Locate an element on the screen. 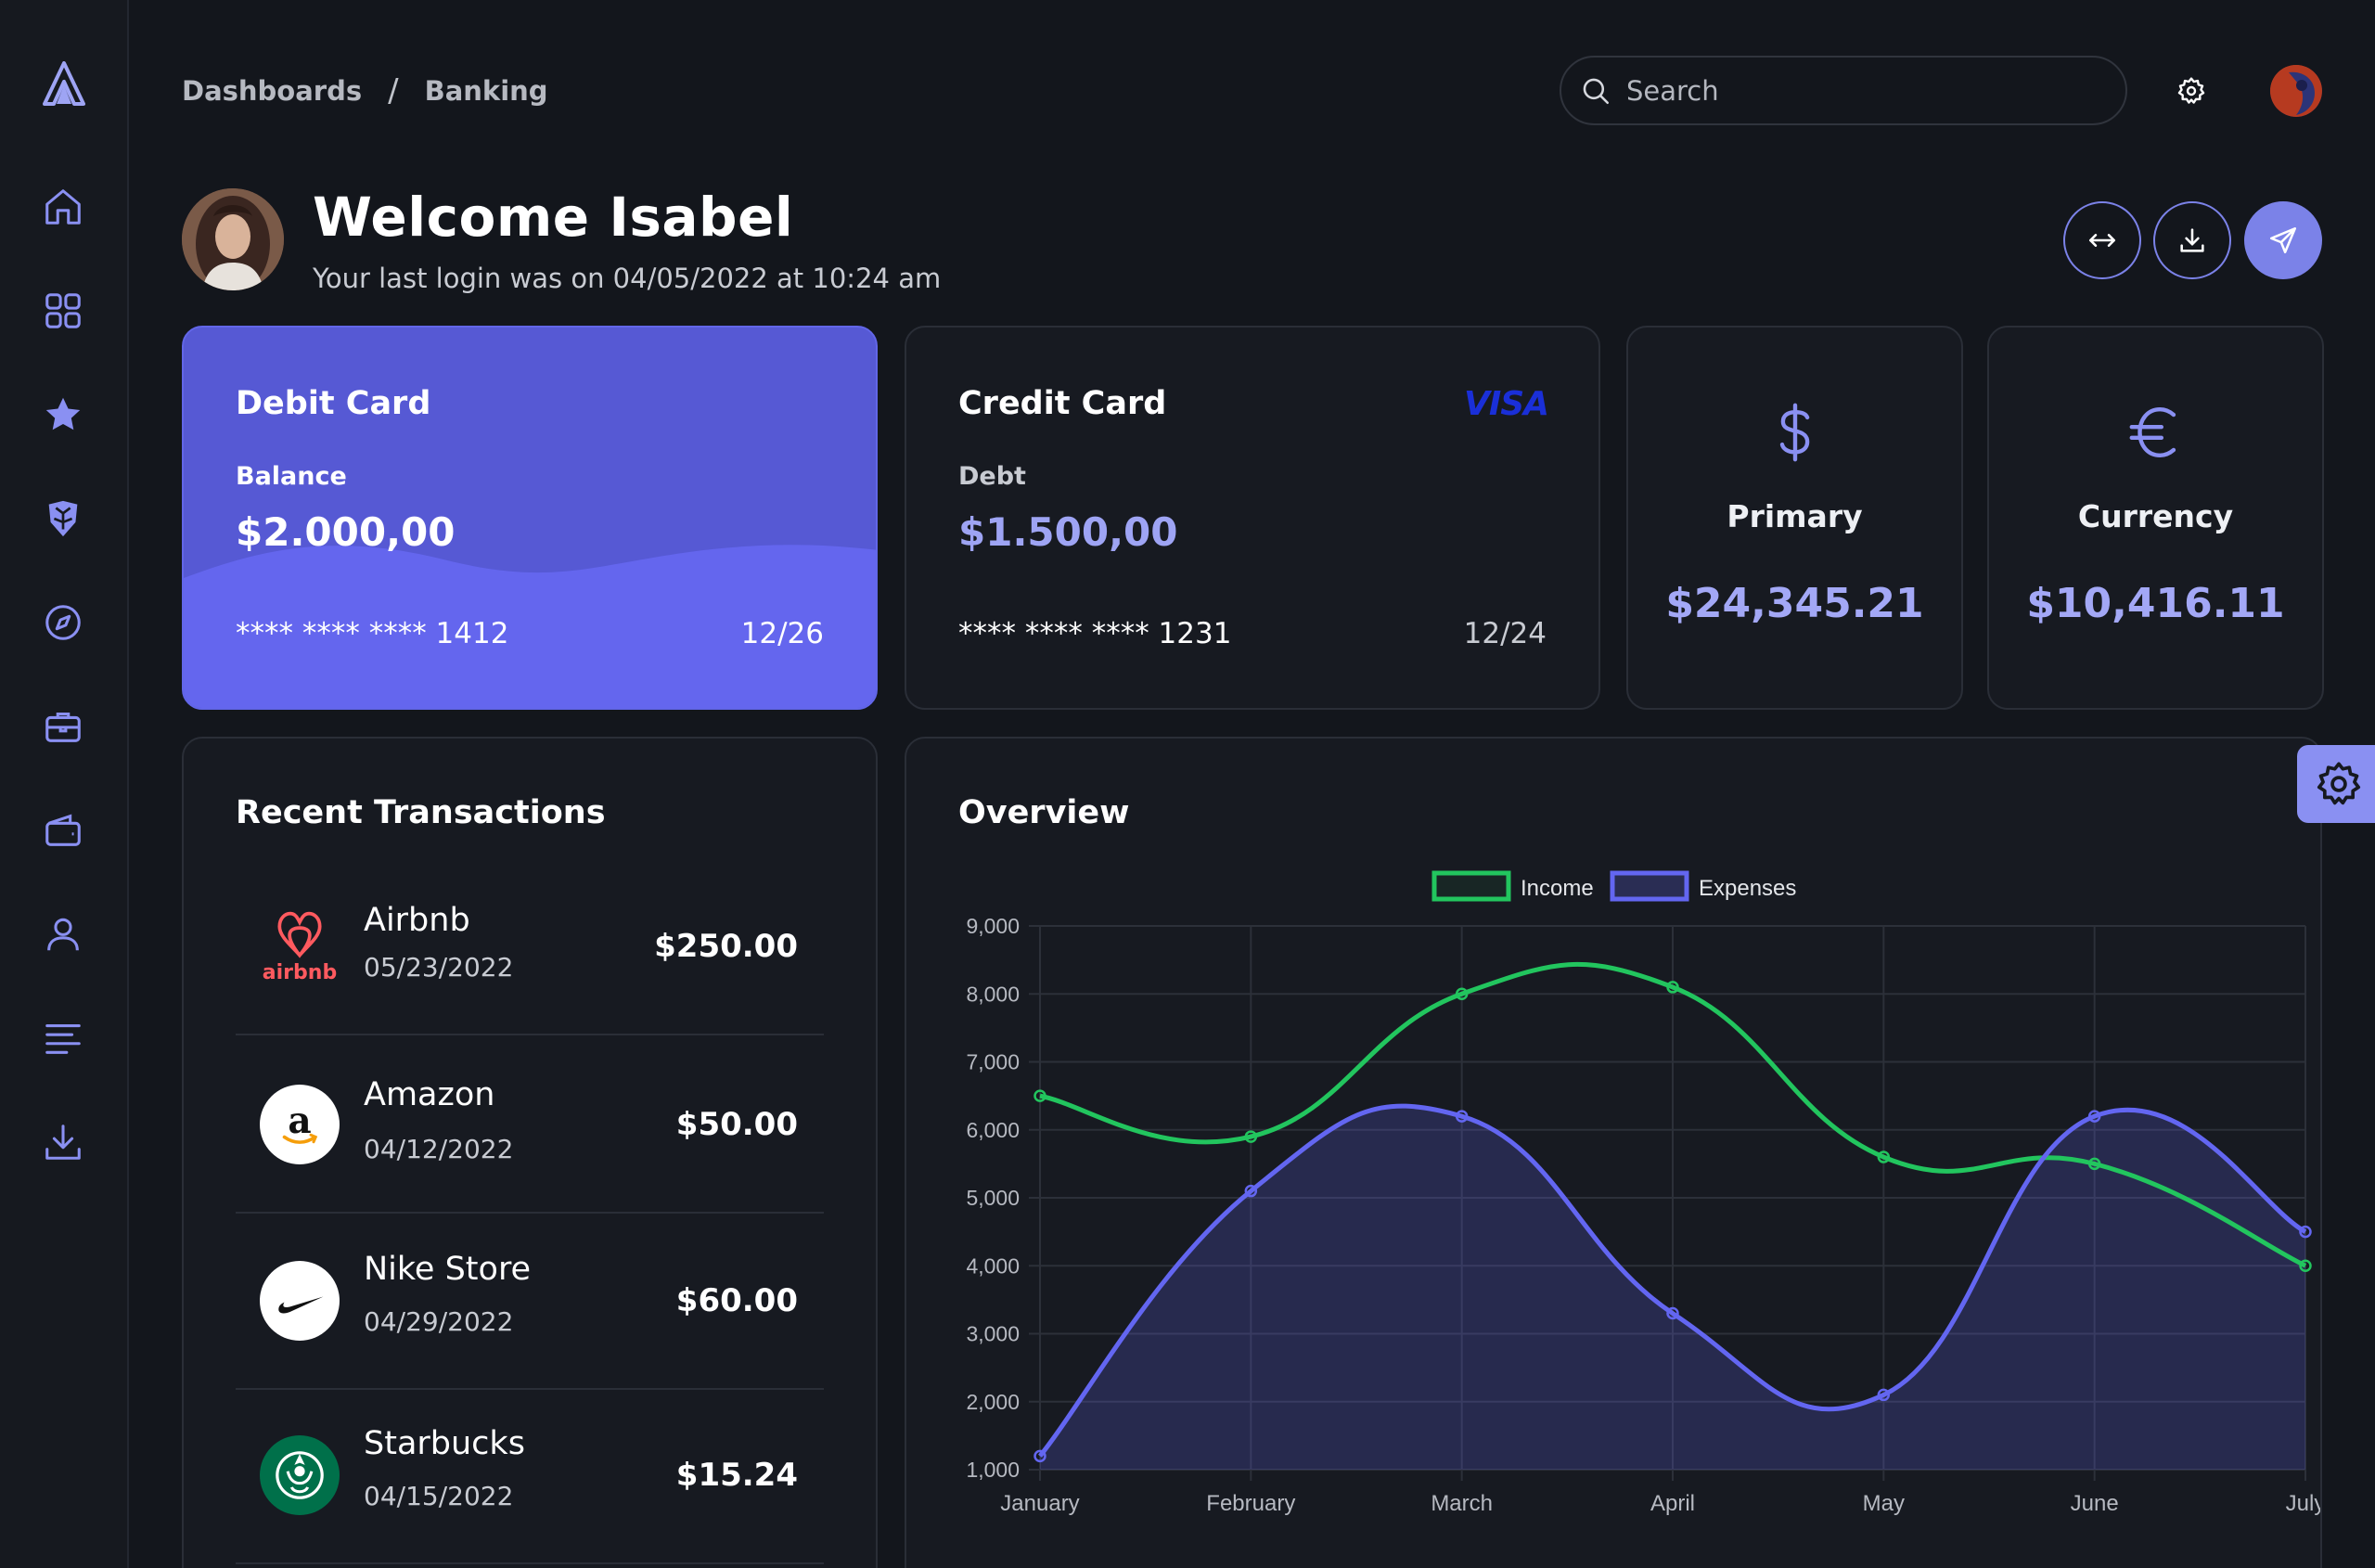 The image size is (2375, 1568). visa-logo: VISA is located at coordinates (1506, 404).